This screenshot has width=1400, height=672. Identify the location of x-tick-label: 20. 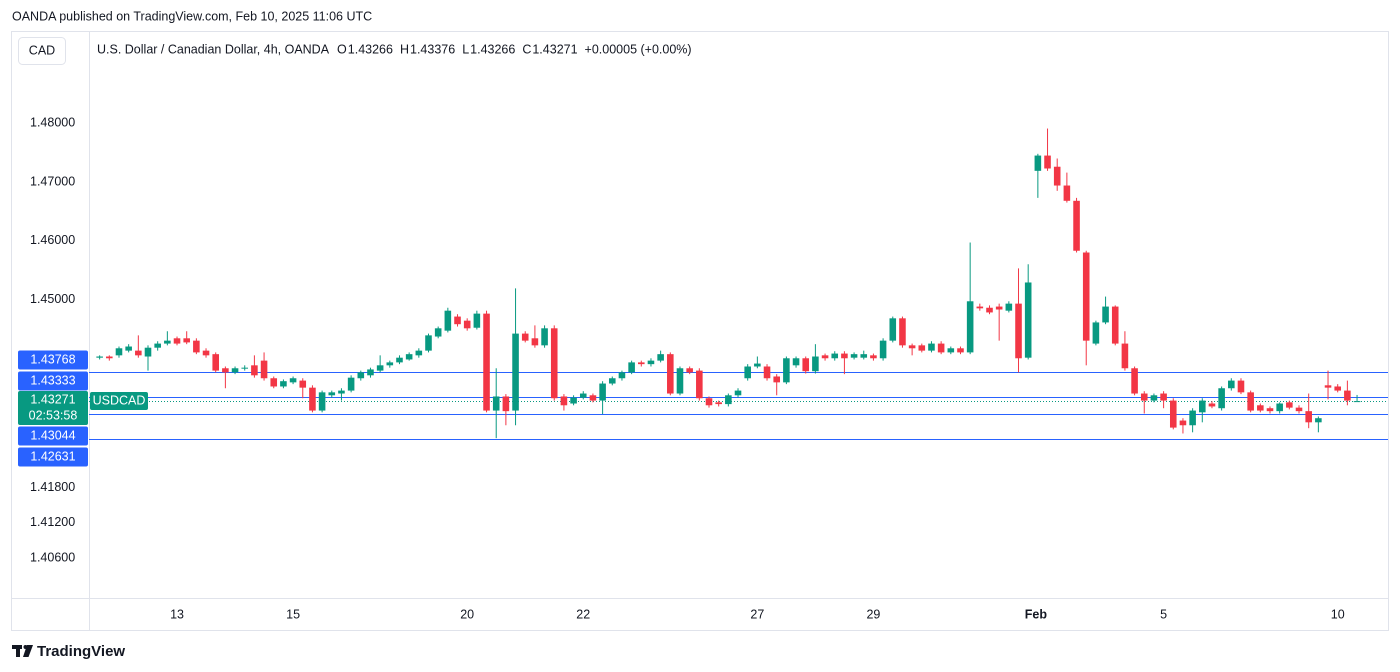
(467, 614).